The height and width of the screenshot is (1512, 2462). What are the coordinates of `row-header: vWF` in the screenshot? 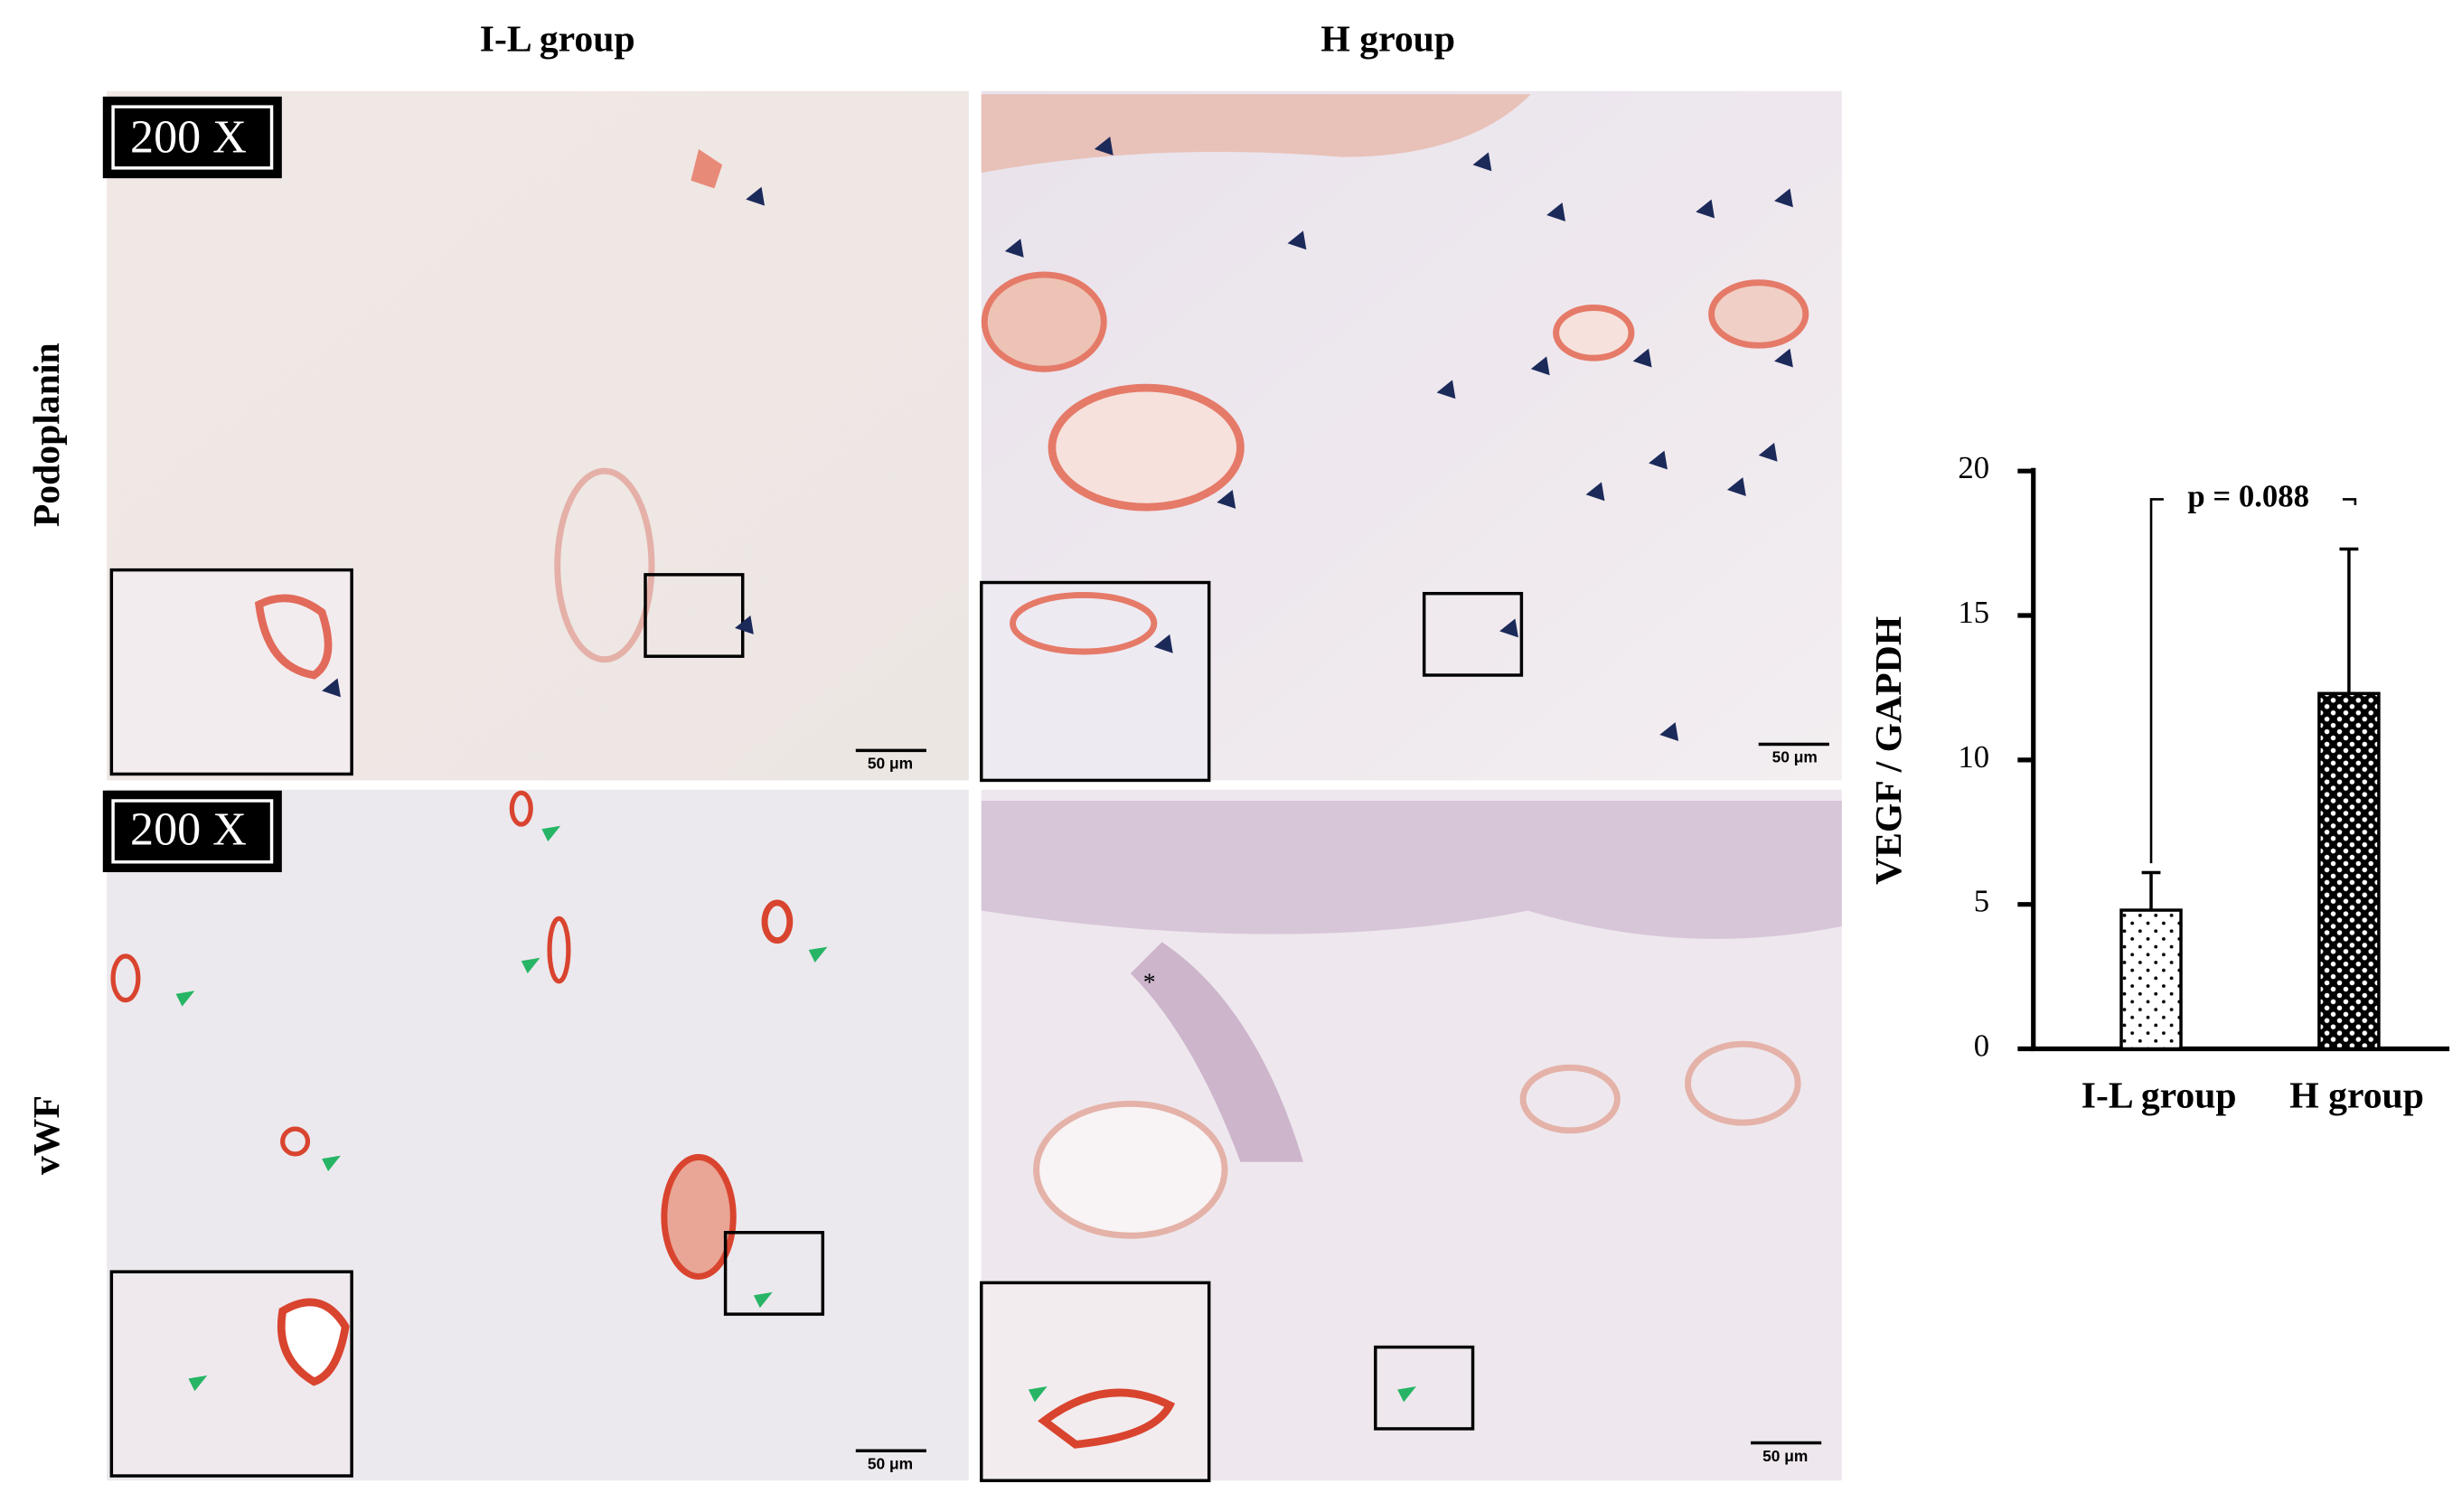 It's located at (47, 1135).